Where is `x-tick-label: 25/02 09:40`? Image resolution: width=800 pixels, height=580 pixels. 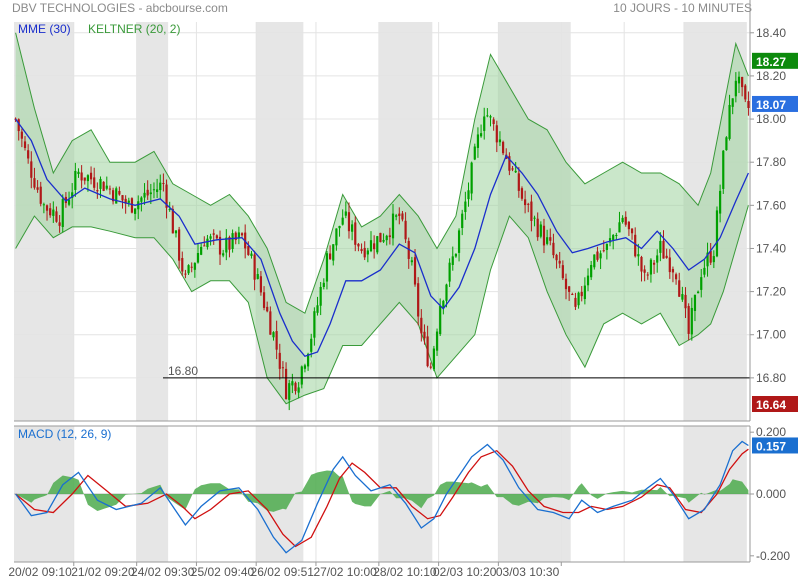
x-tick-label: 25/02 09:40 is located at coordinates (223, 572).